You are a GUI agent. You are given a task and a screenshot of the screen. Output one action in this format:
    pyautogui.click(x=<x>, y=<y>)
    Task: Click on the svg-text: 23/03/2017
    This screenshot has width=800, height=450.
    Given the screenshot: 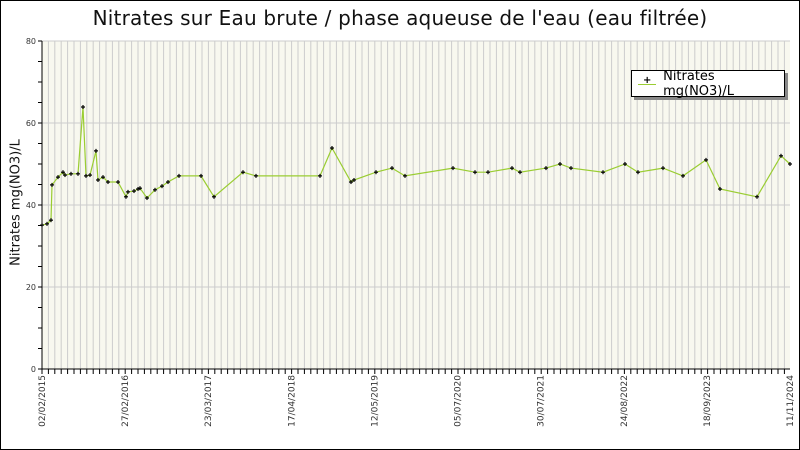 What is the action you would take?
    pyautogui.click(x=209, y=401)
    